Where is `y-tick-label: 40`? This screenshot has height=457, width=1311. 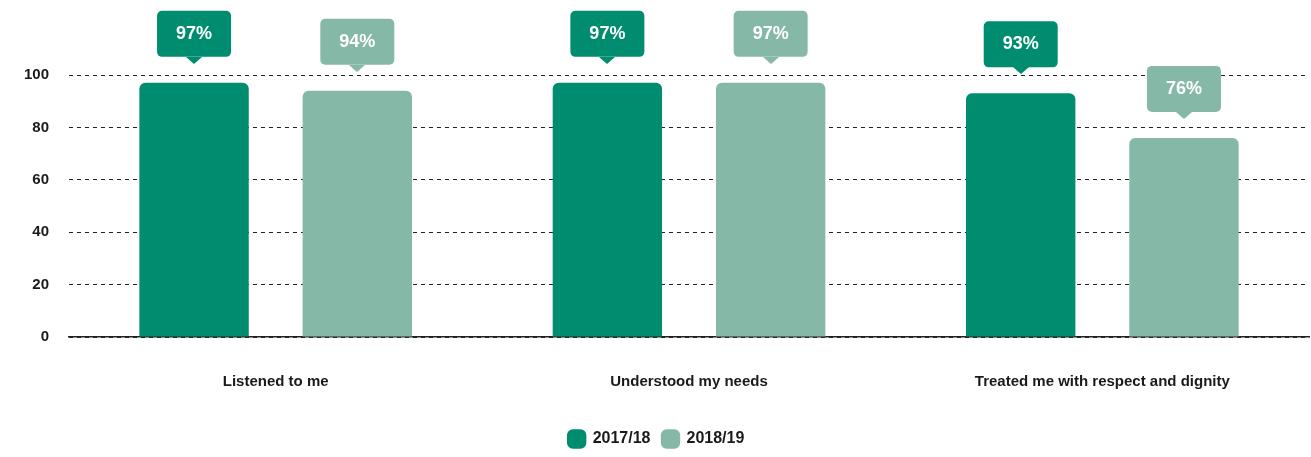
y-tick-label: 40 is located at coordinates (41, 231).